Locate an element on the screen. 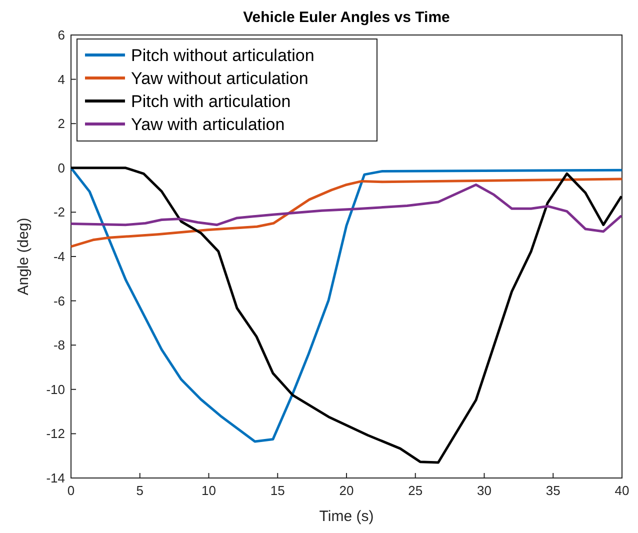 The height and width of the screenshot is (533, 638). y-tick-label: 6 is located at coordinates (61, 35).